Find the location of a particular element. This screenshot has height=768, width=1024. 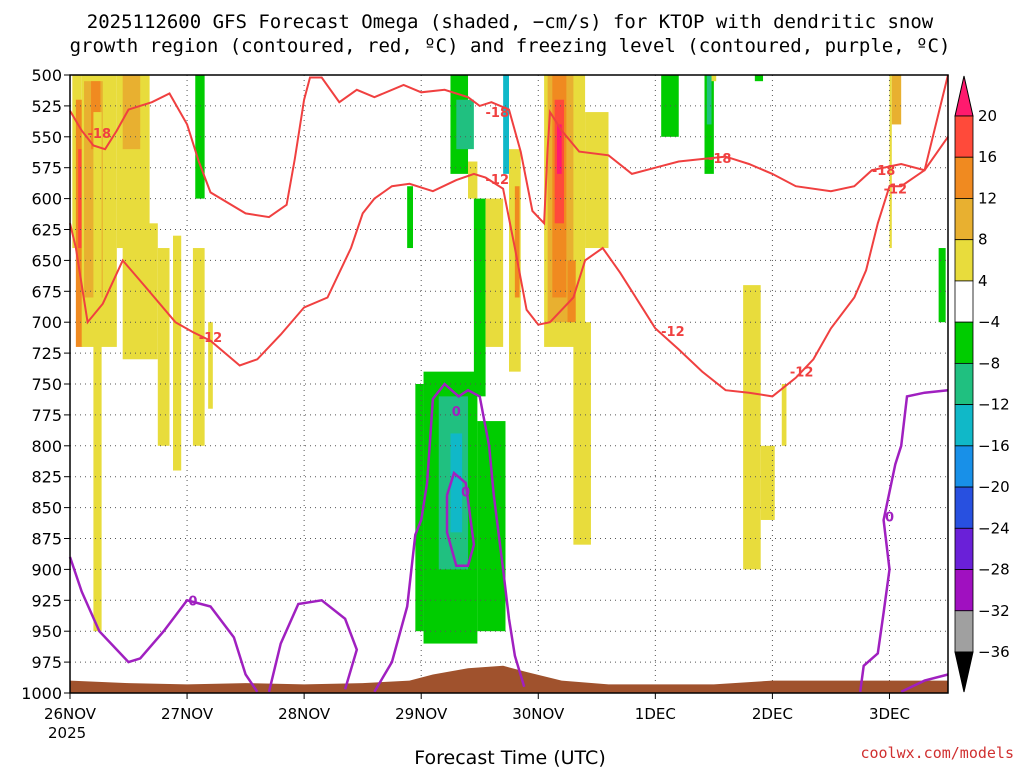

colorbar-top-arrow is located at coordinates (964, 96).